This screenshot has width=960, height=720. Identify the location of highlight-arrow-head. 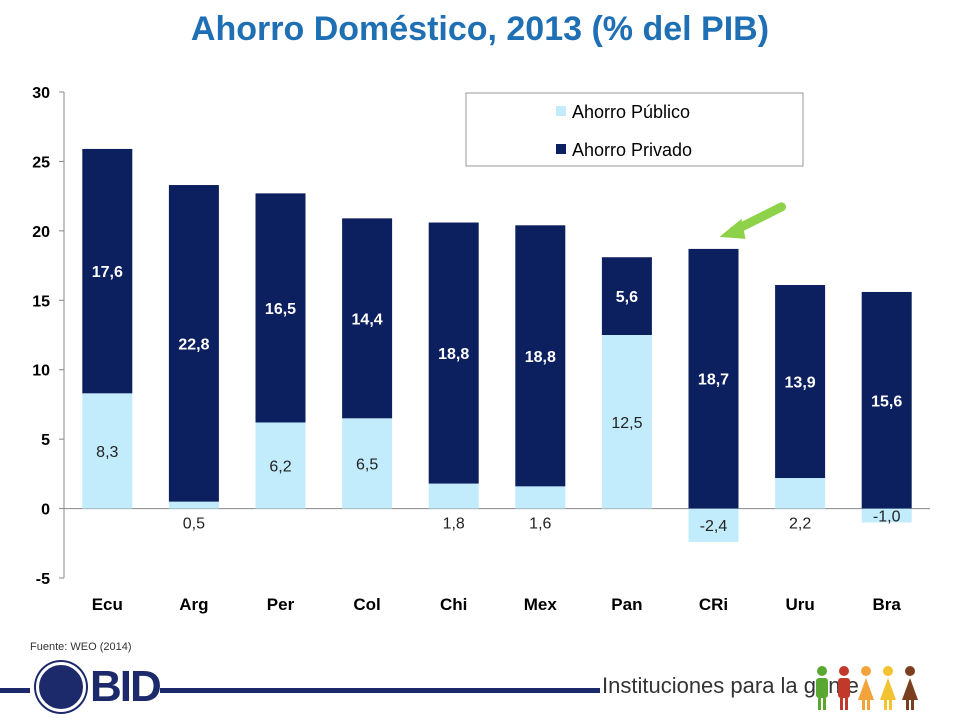
(732, 228).